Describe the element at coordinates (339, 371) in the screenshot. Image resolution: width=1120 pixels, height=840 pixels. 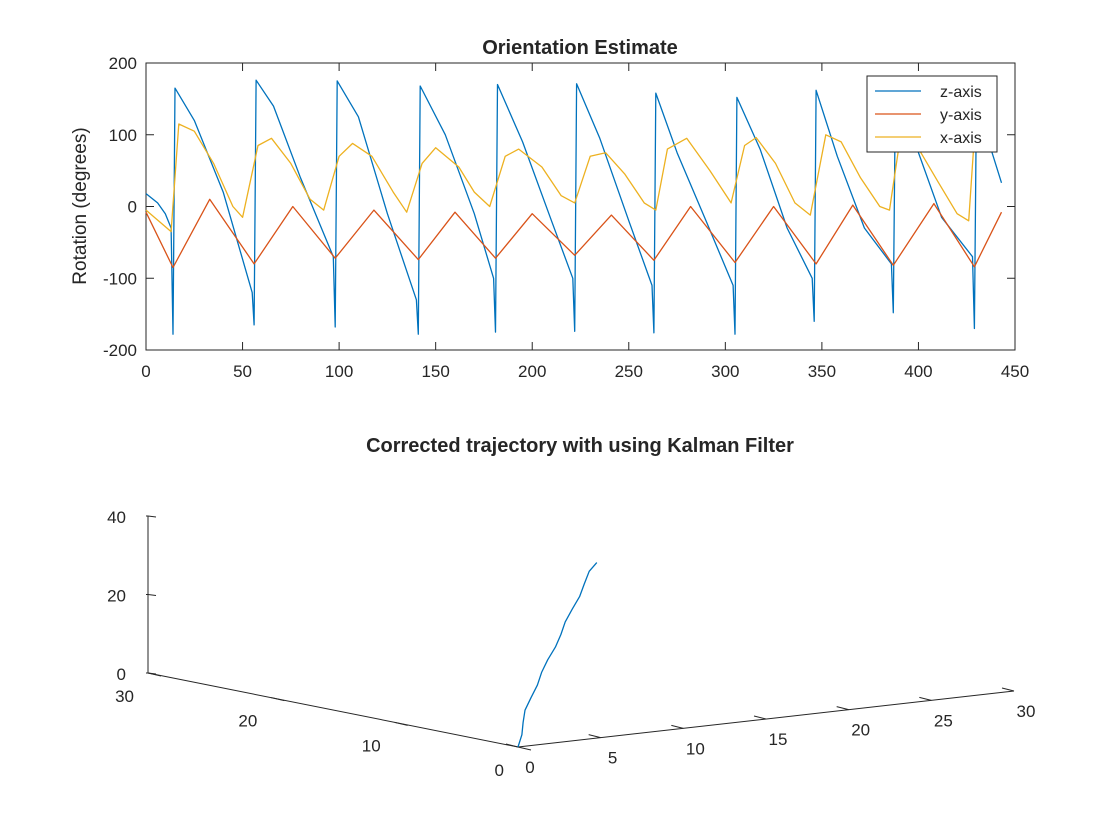
I see `x-tick-label: 100` at that location.